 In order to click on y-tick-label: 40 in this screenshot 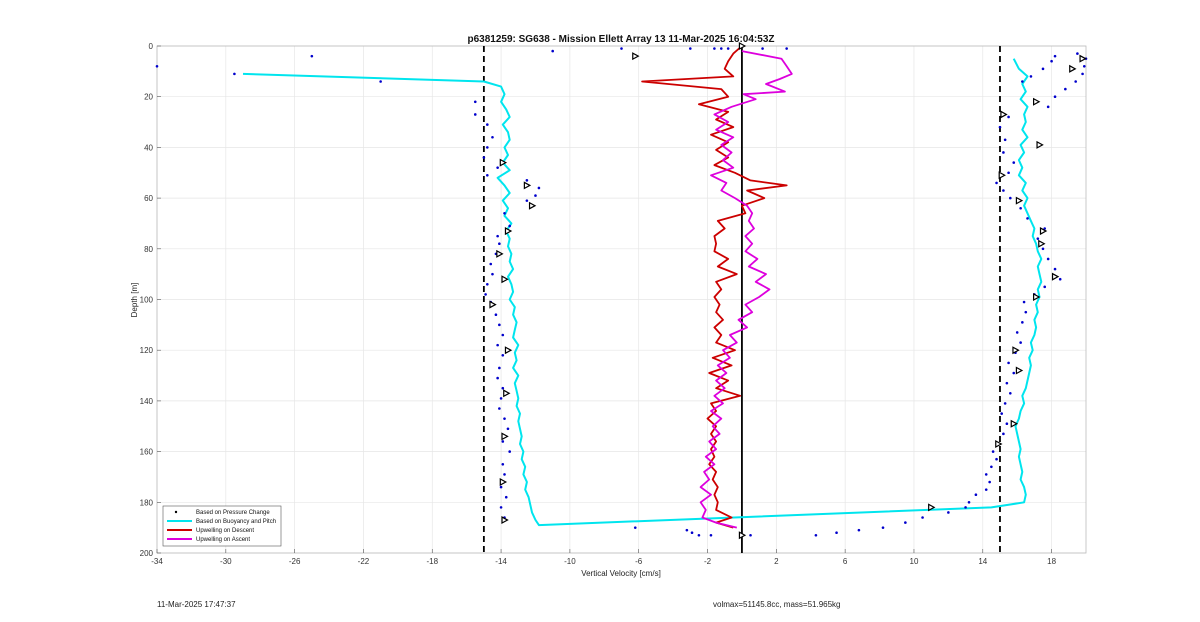, I will do `click(148, 147)`.